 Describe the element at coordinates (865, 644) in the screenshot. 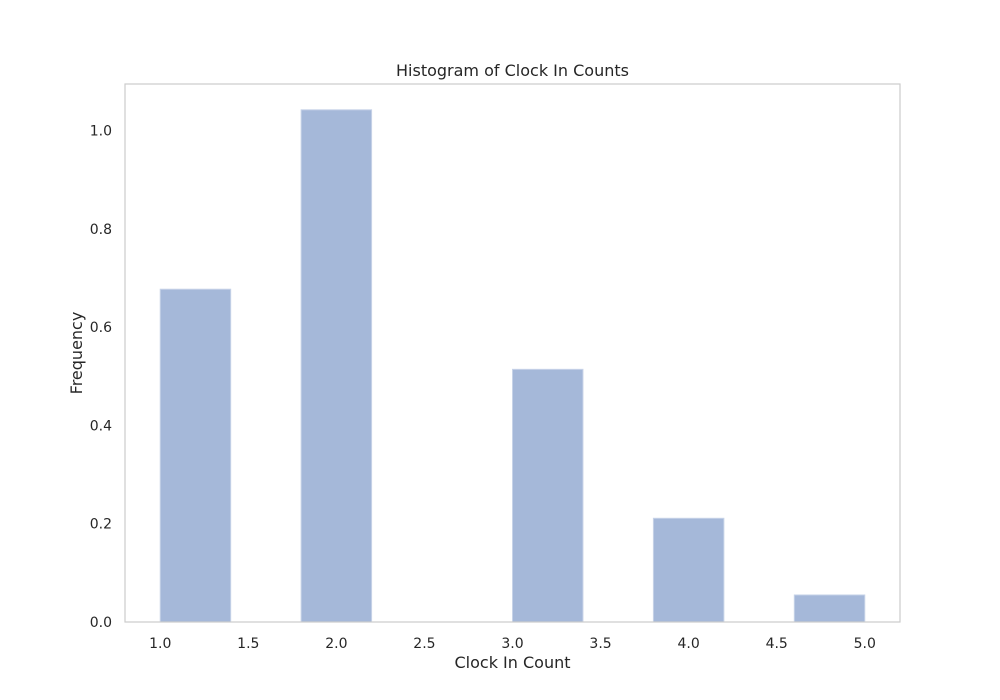

I see `x-tick-label: 5.0` at that location.